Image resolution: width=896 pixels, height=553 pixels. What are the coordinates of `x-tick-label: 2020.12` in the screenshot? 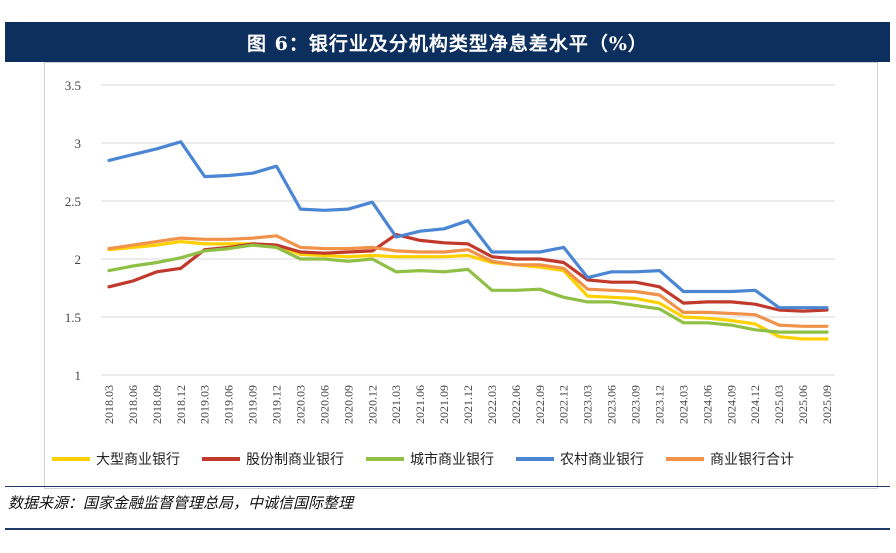 It's located at (372, 404).